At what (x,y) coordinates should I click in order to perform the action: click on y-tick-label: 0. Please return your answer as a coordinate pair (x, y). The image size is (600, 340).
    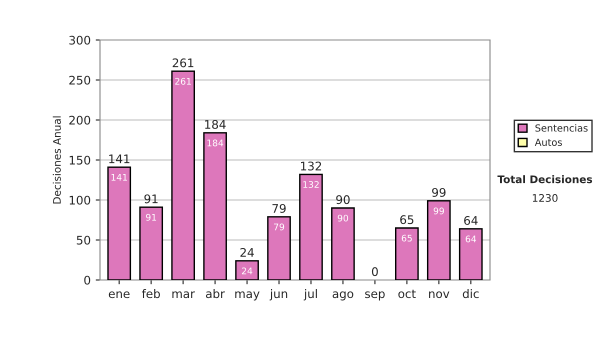
    Looking at the image, I should click on (87, 280).